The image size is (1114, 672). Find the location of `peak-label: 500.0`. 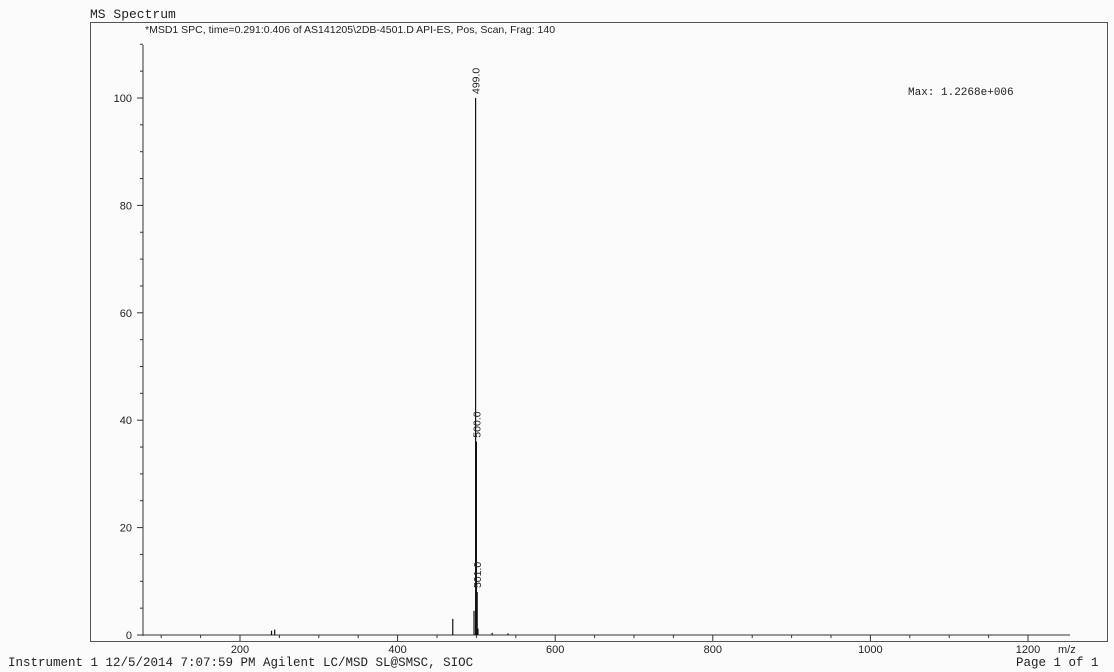

peak-label: 500.0 is located at coordinates (477, 424).